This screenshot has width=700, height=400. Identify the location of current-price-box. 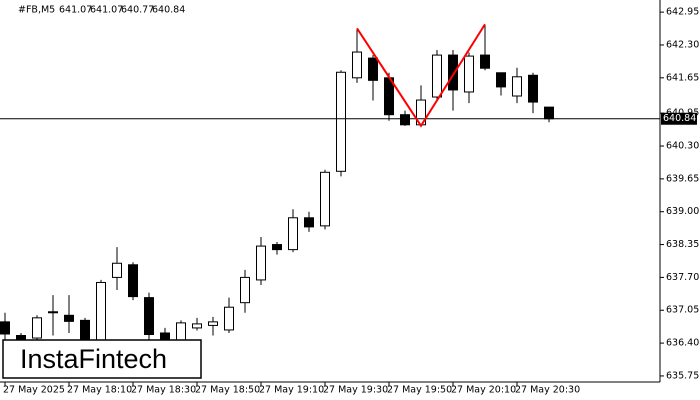
(679, 118).